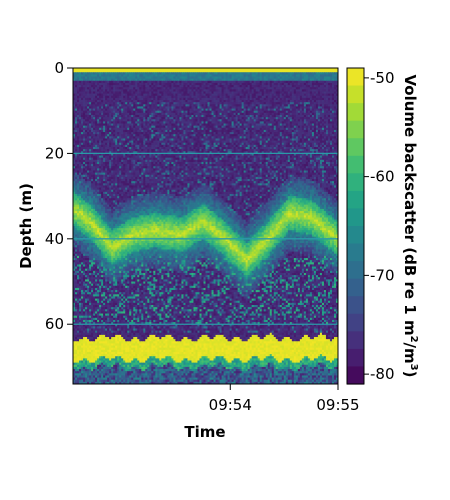 This screenshot has height=500, width=450. Describe the element at coordinates (54, 153) in the screenshot. I see `y-tick-label: 20` at that location.